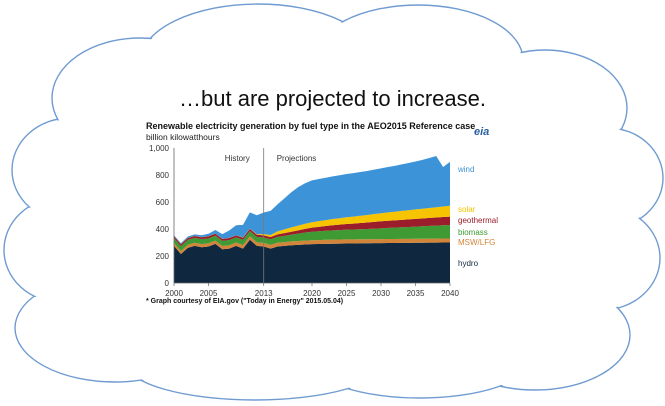 Image resolution: width=665 pixels, height=406 pixels. Describe the element at coordinates (209, 293) in the screenshot. I see `x-tick-label: 2005` at that location.